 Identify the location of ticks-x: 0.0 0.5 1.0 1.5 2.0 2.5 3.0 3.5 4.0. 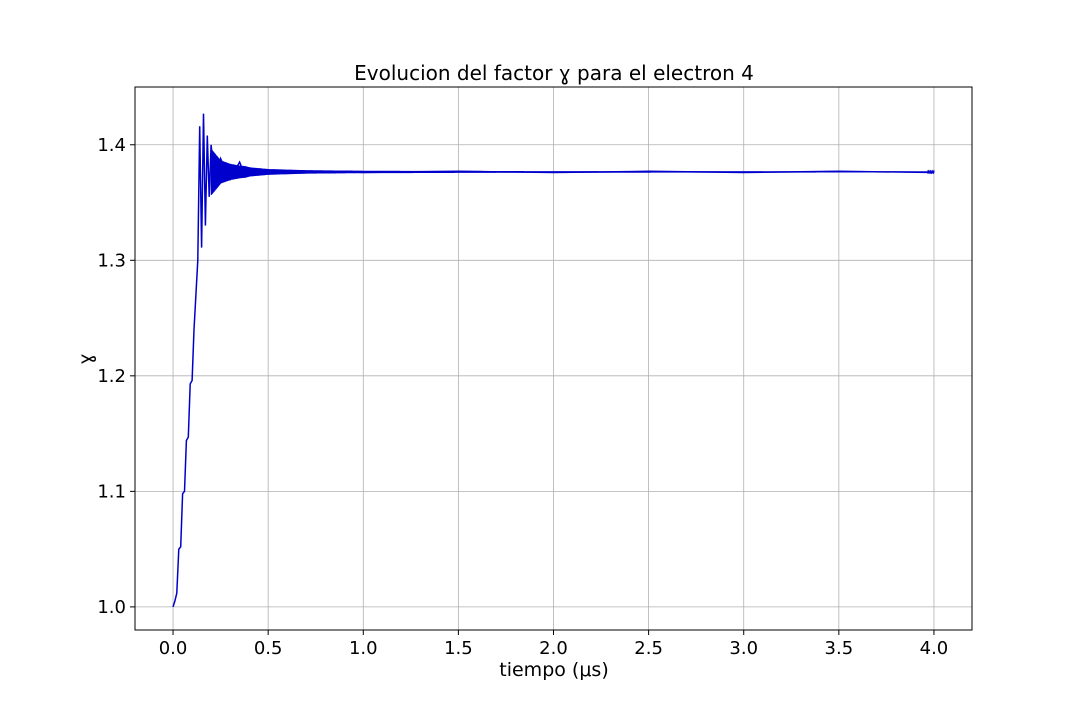
(554, 644).